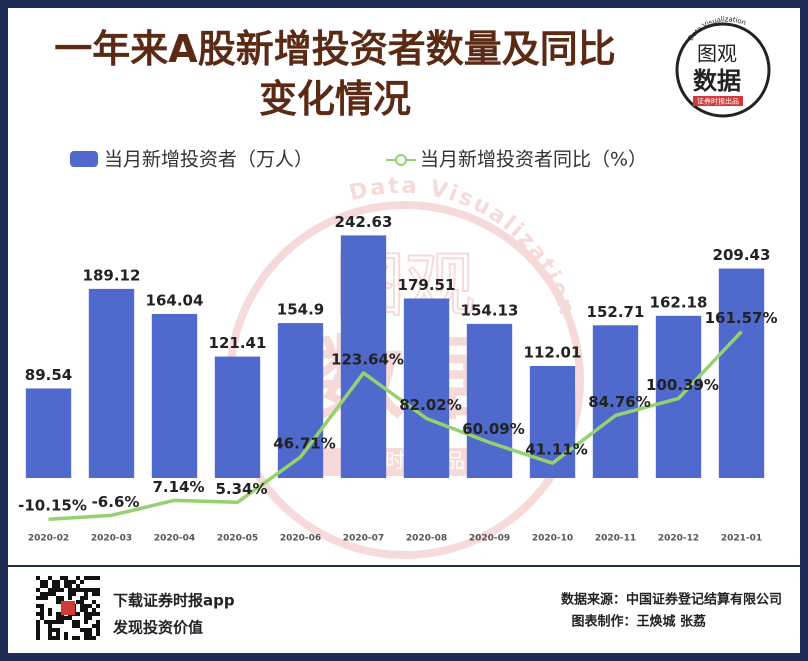  I want to click on bar-value-label: 121.41, so click(238, 343).